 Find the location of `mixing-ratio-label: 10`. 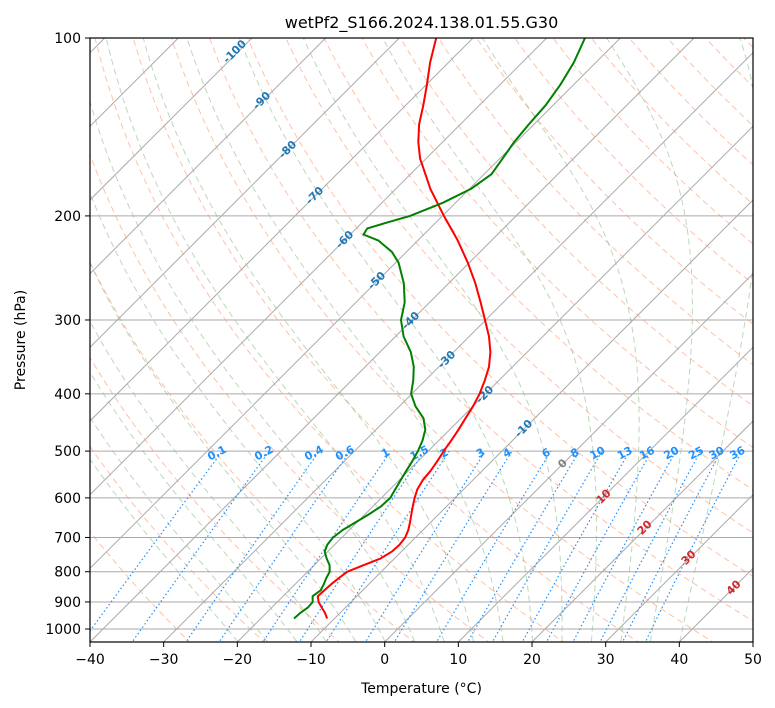

mixing-ratio-label: 10 is located at coordinates (598, 453).